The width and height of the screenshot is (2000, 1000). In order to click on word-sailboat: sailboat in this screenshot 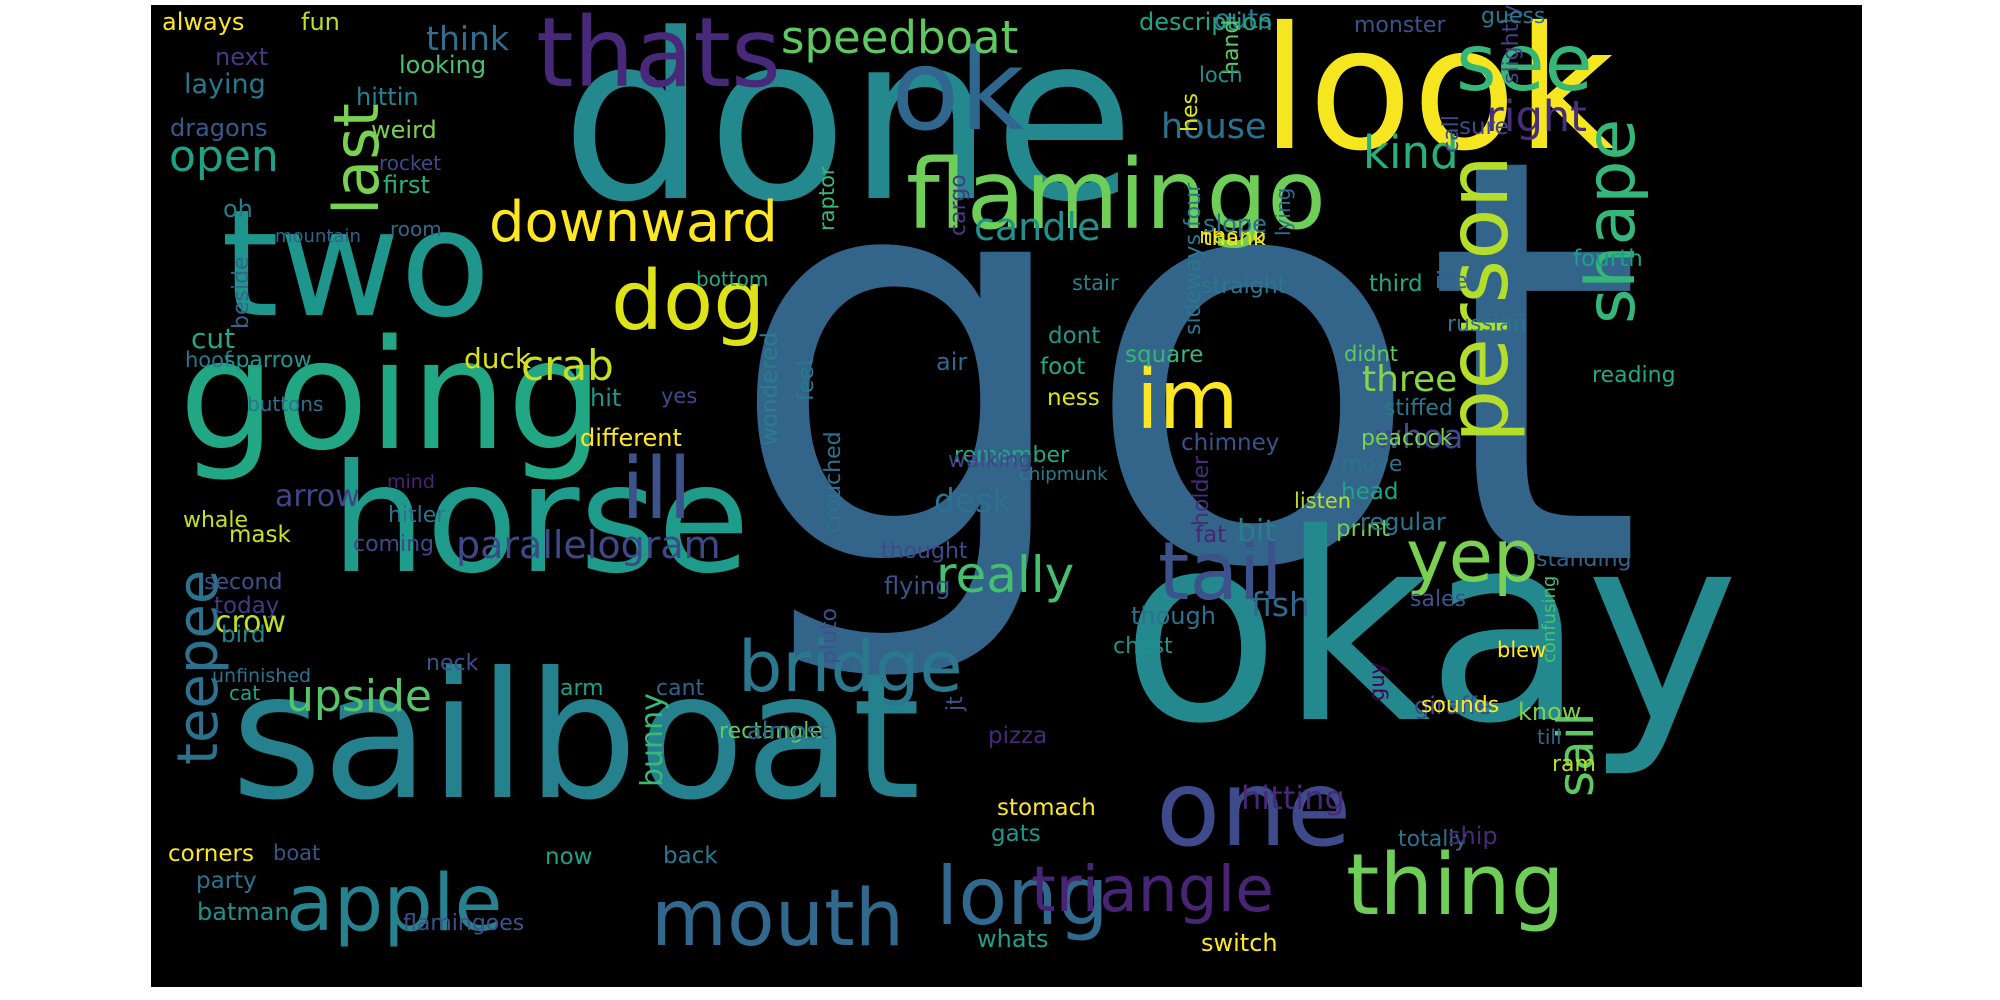, I will do `click(576, 737)`.